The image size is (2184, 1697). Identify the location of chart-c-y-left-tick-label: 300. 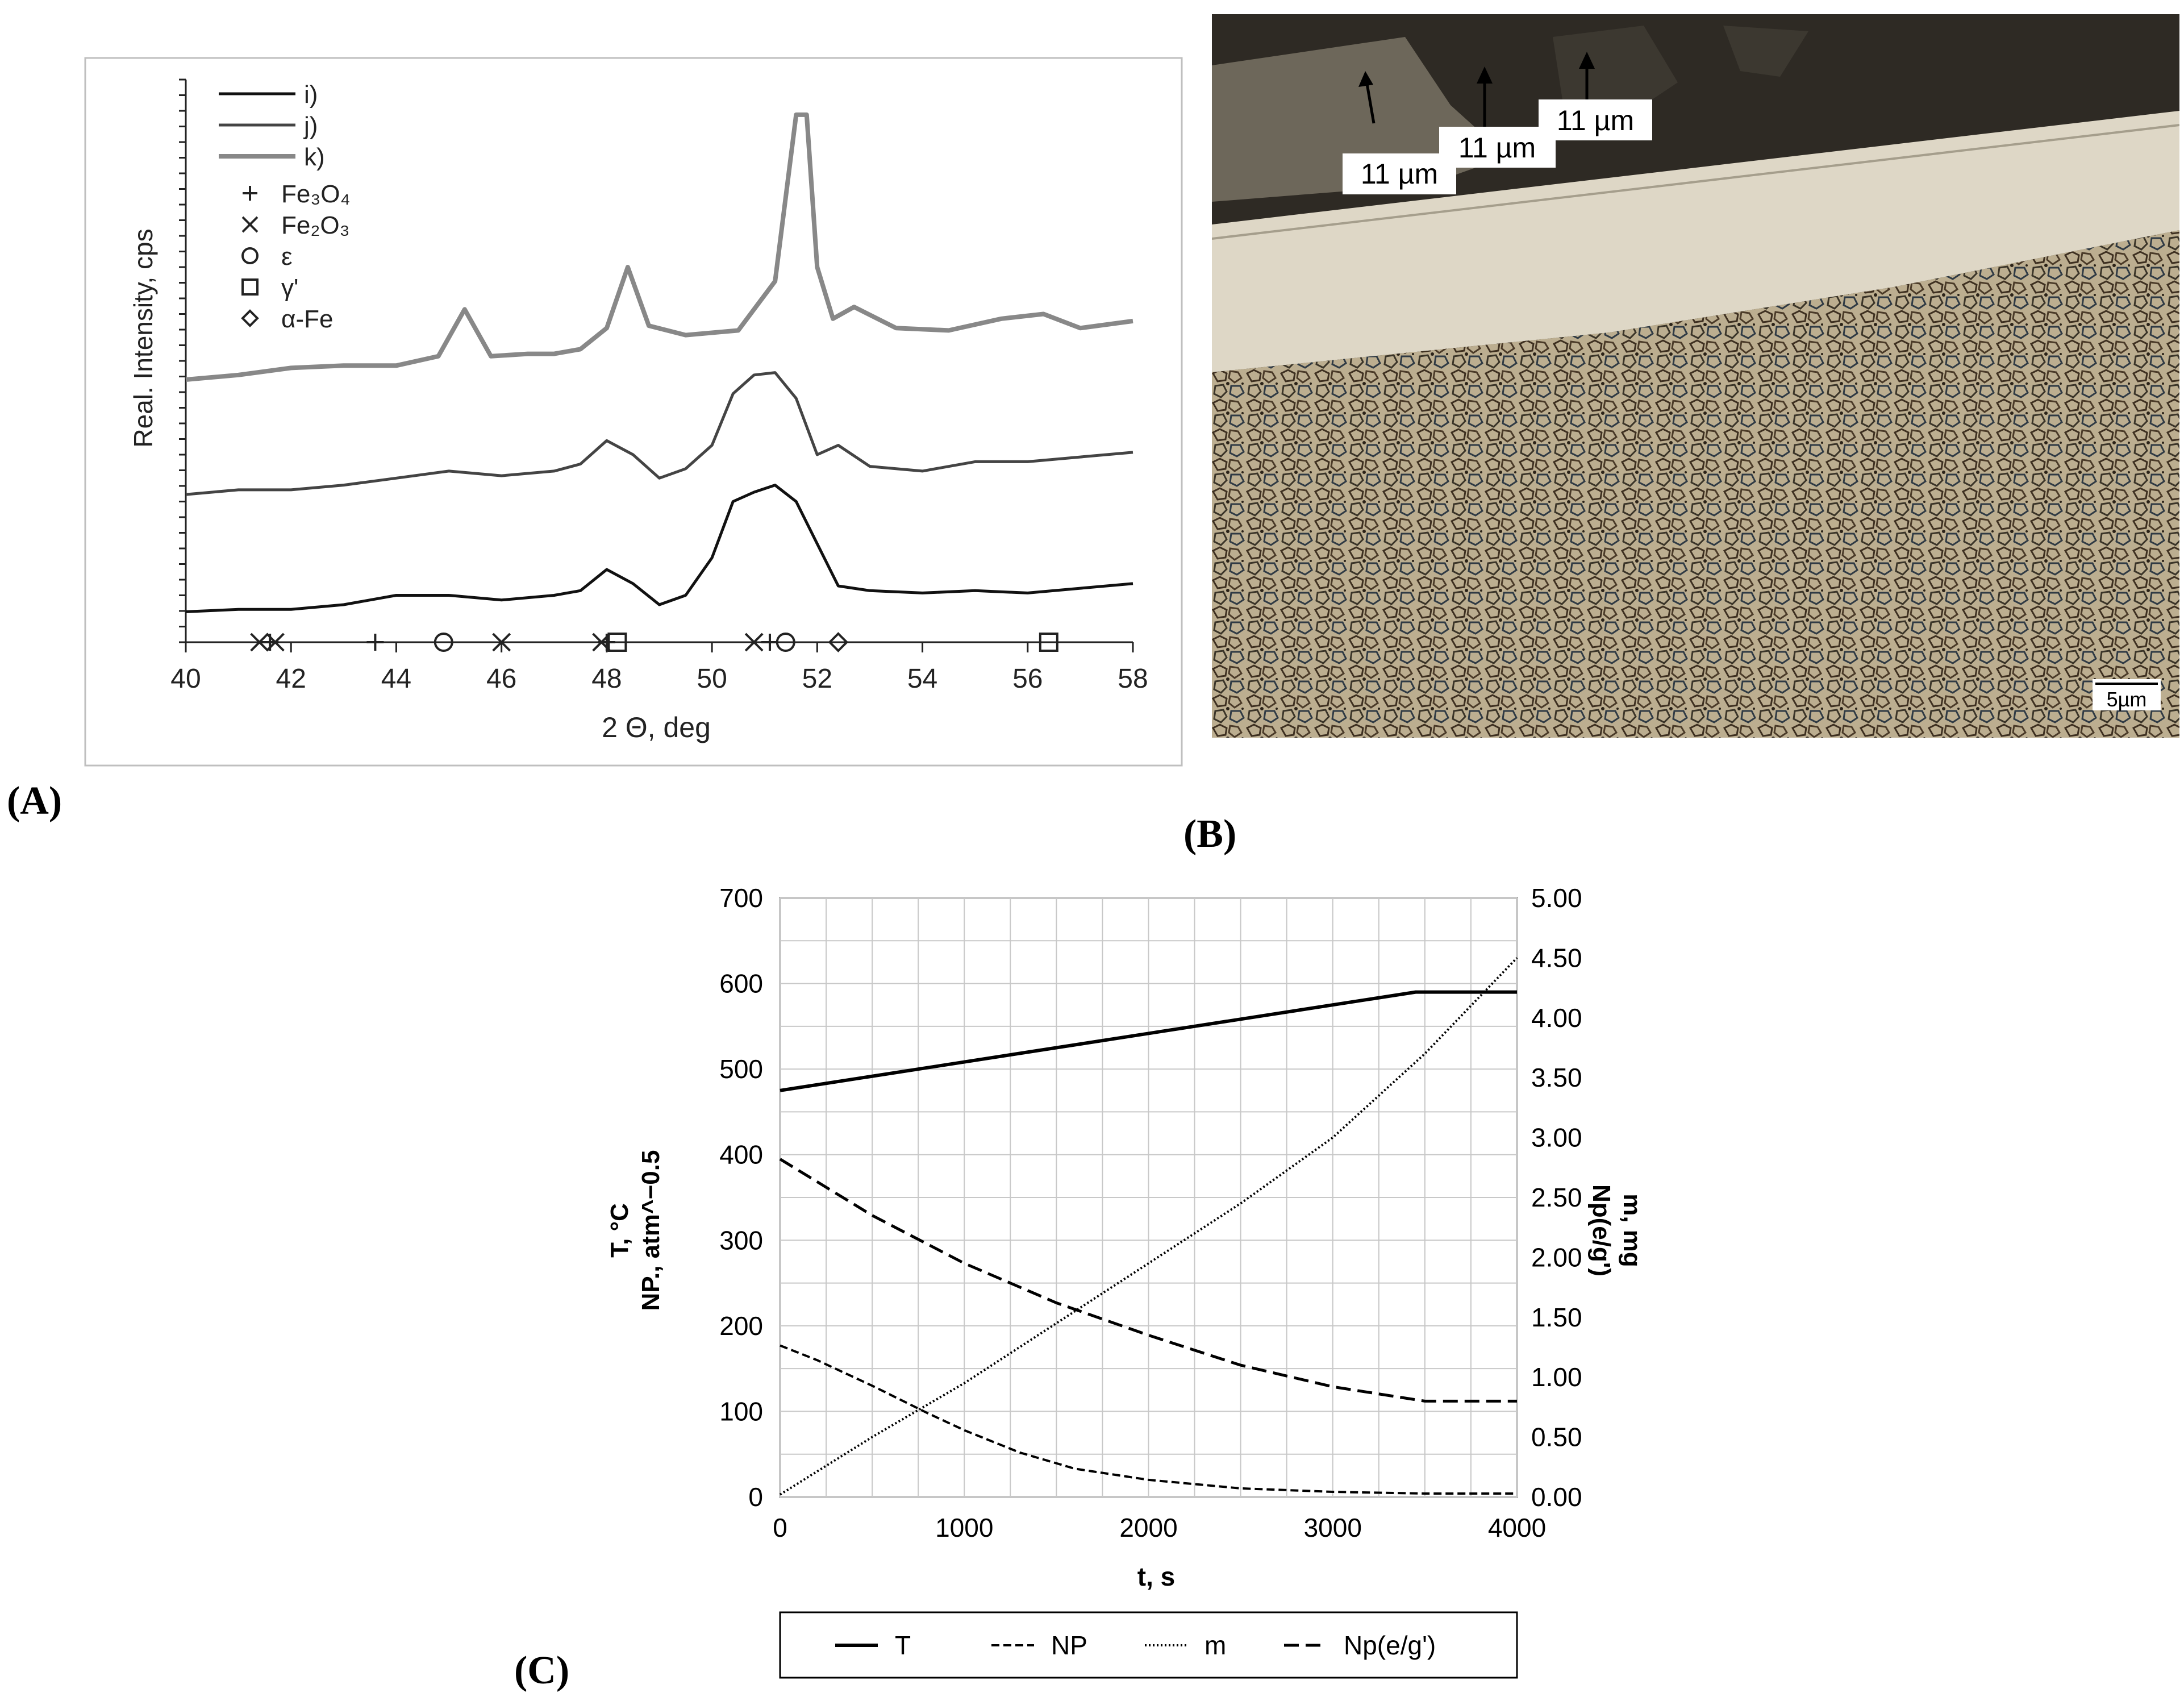
(741, 1240).